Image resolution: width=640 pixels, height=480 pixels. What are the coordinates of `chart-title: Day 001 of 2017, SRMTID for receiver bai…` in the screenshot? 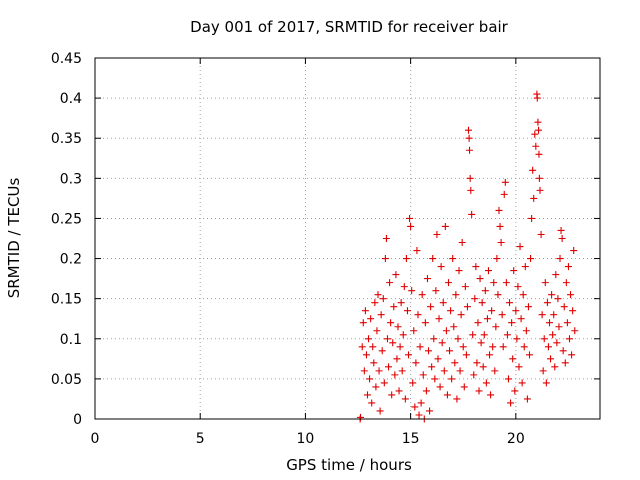 It's located at (349, 27).